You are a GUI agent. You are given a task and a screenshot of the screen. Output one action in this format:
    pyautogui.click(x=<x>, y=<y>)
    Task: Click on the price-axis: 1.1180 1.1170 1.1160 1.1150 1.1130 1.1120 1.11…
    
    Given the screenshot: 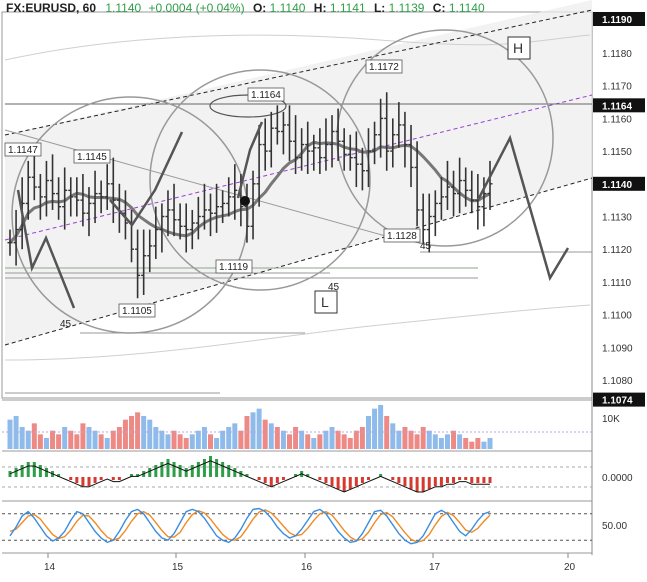 What is the action you would take?
    pyautogui.click(x=619, y=209)
    